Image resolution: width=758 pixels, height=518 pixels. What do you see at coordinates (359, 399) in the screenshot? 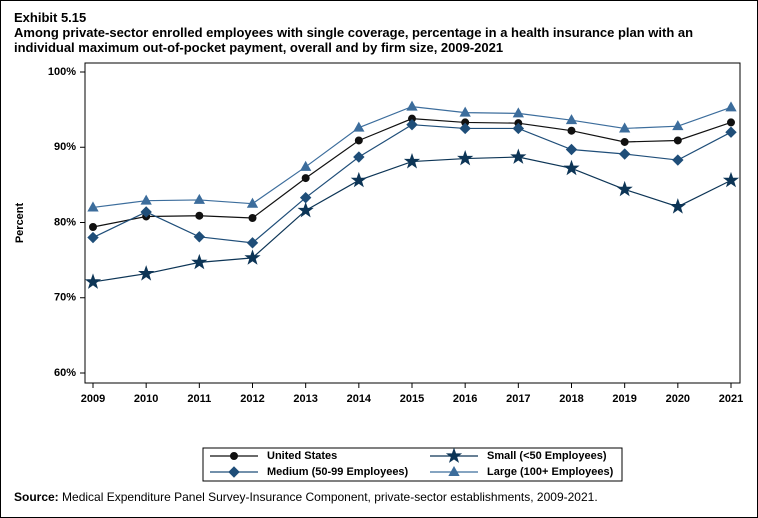
I see `x-tick-label: 2014` at bounding box center [359, 399].